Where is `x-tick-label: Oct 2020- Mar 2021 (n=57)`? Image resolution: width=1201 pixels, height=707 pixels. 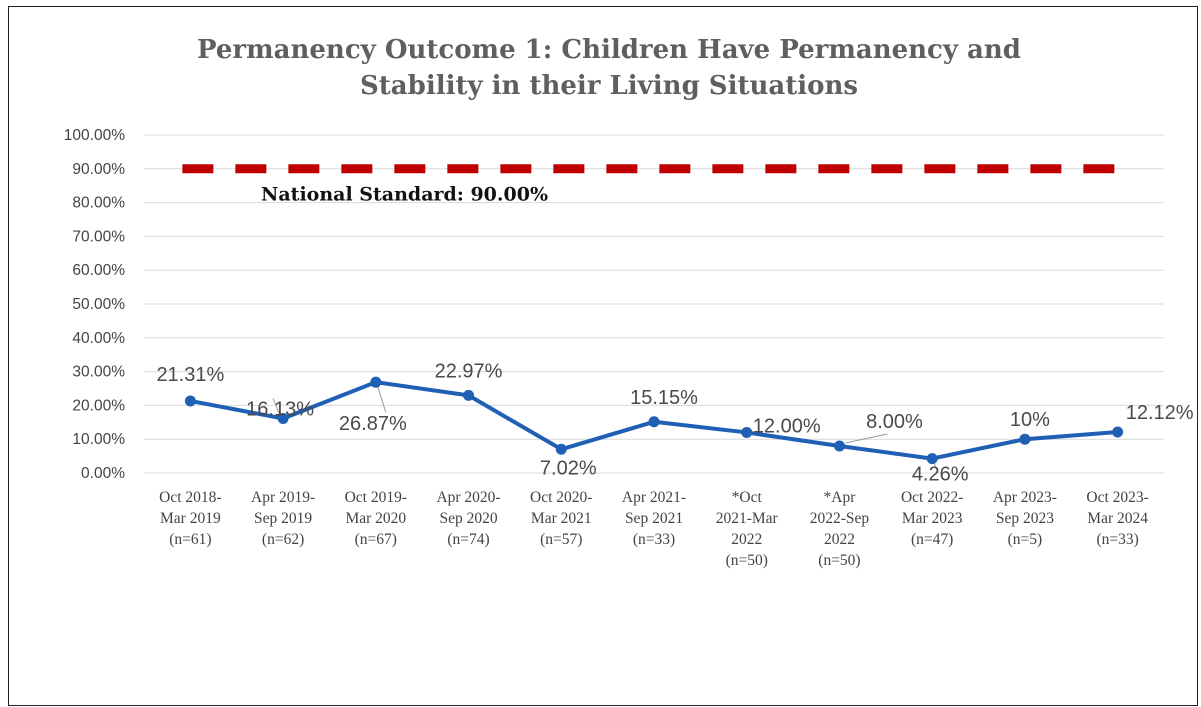
x-tick-label: Oct 2020- Mar 2021 (n=57) is located at coordinates (561, 518).